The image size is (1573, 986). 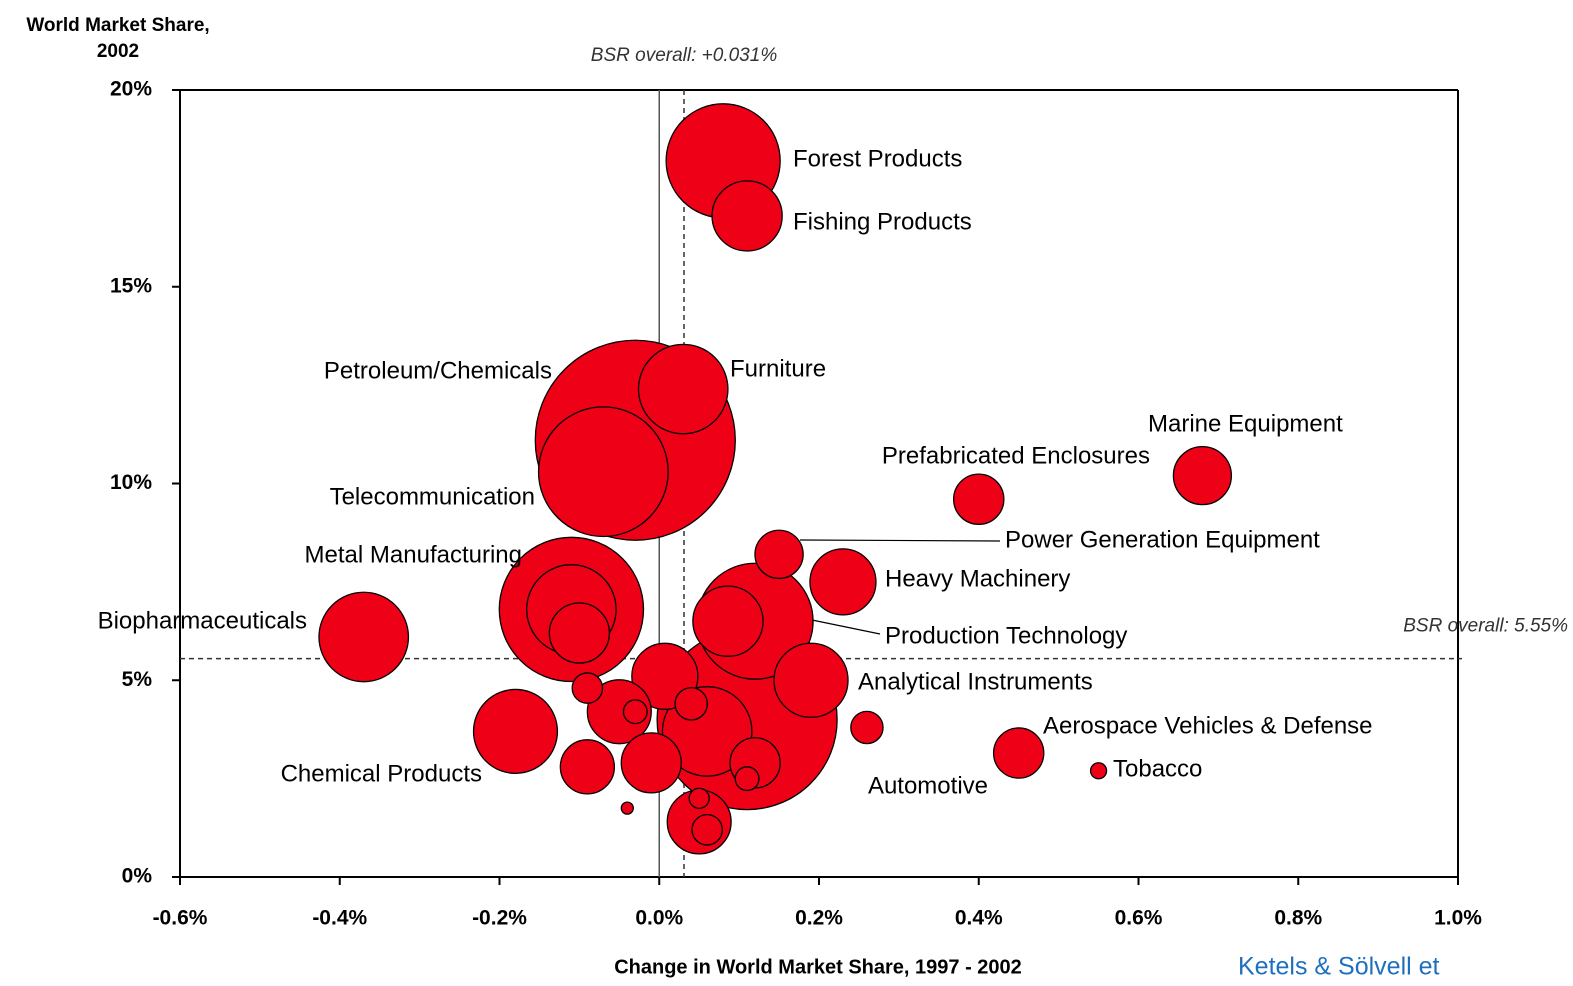 I want to click on y-tick-label: 5%, so click(x=137, y=679).